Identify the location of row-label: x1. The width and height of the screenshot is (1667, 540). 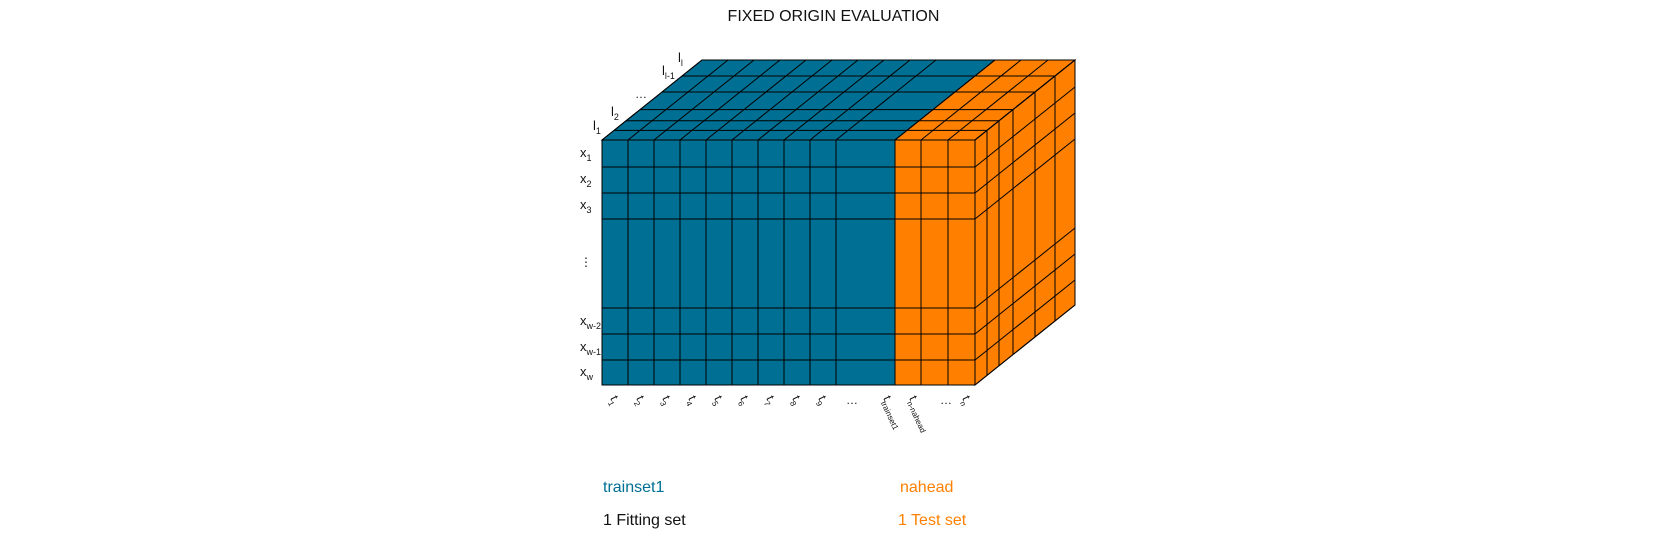
(586, 154).